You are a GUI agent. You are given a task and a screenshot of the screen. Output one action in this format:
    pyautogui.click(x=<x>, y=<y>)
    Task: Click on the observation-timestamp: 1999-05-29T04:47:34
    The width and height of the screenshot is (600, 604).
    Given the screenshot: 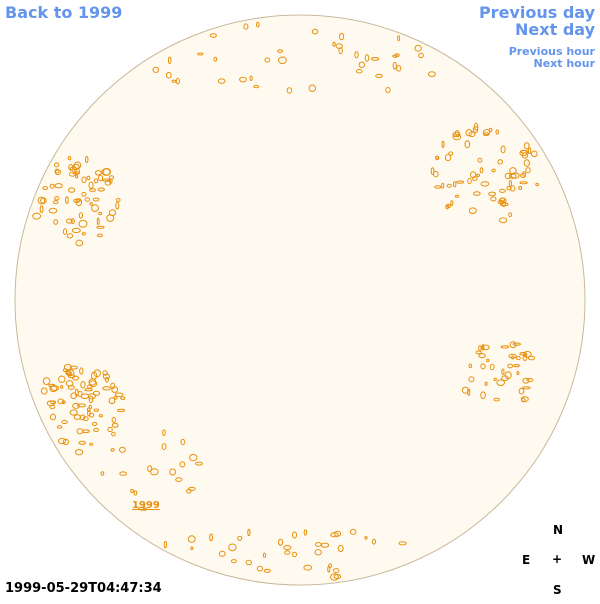 What is the action you would take?
    pyautogui.click(x=83, y=588)
    